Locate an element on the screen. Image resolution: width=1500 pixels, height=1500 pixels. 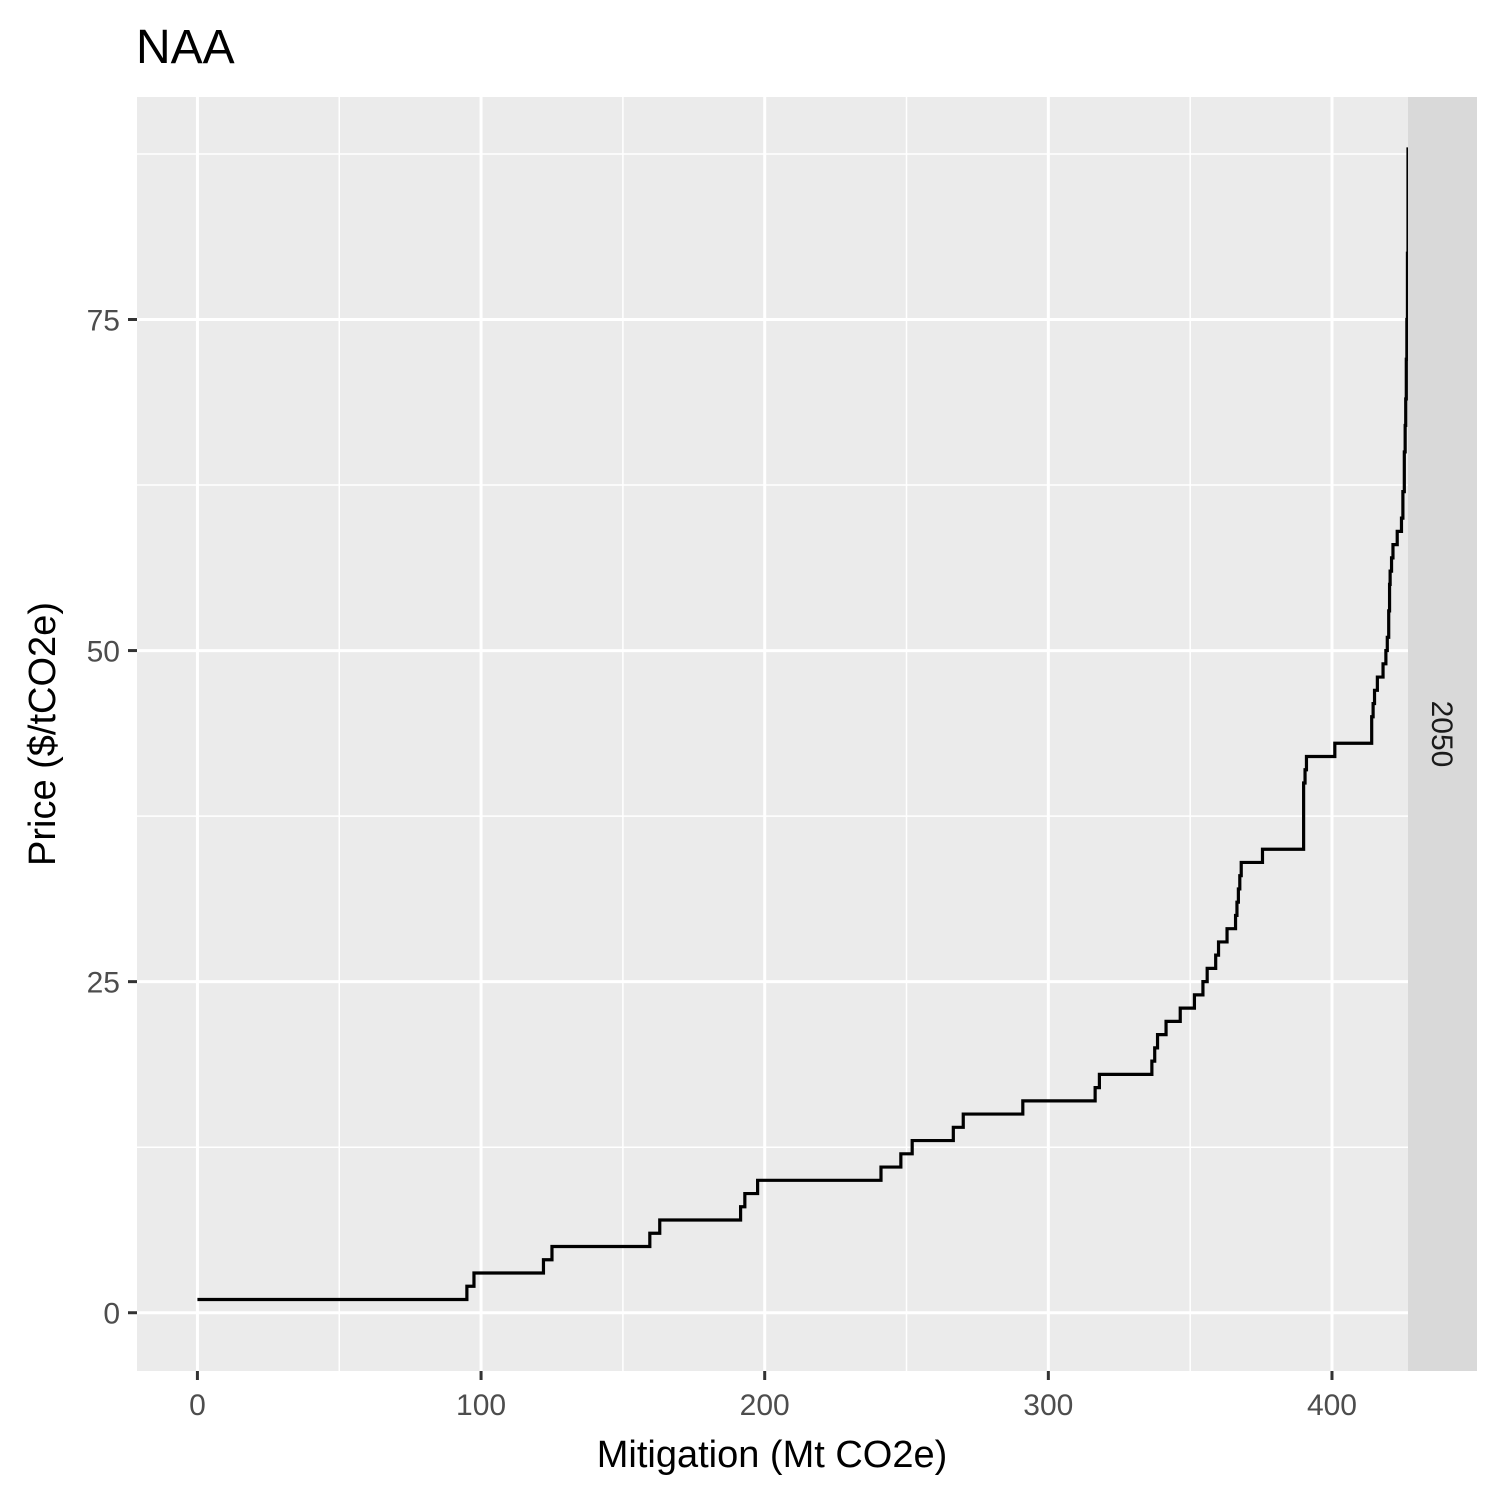
y-axis: 0 25 50 75 is located at coordinates (112, 817).